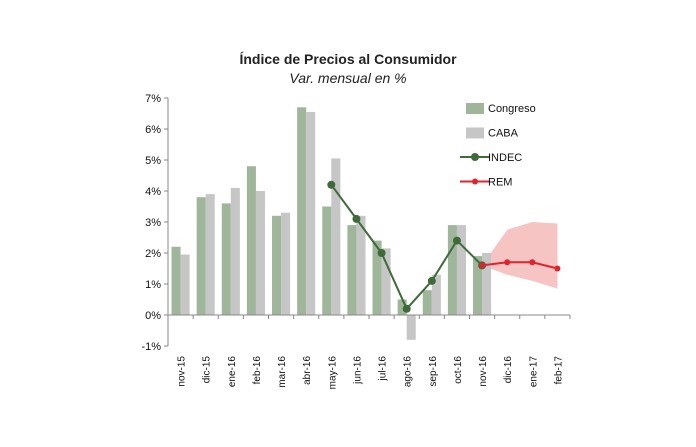  Describe the element at coordinates (207, 370) in the screenshot. I see `x-tick-label: dic-15` at that location.